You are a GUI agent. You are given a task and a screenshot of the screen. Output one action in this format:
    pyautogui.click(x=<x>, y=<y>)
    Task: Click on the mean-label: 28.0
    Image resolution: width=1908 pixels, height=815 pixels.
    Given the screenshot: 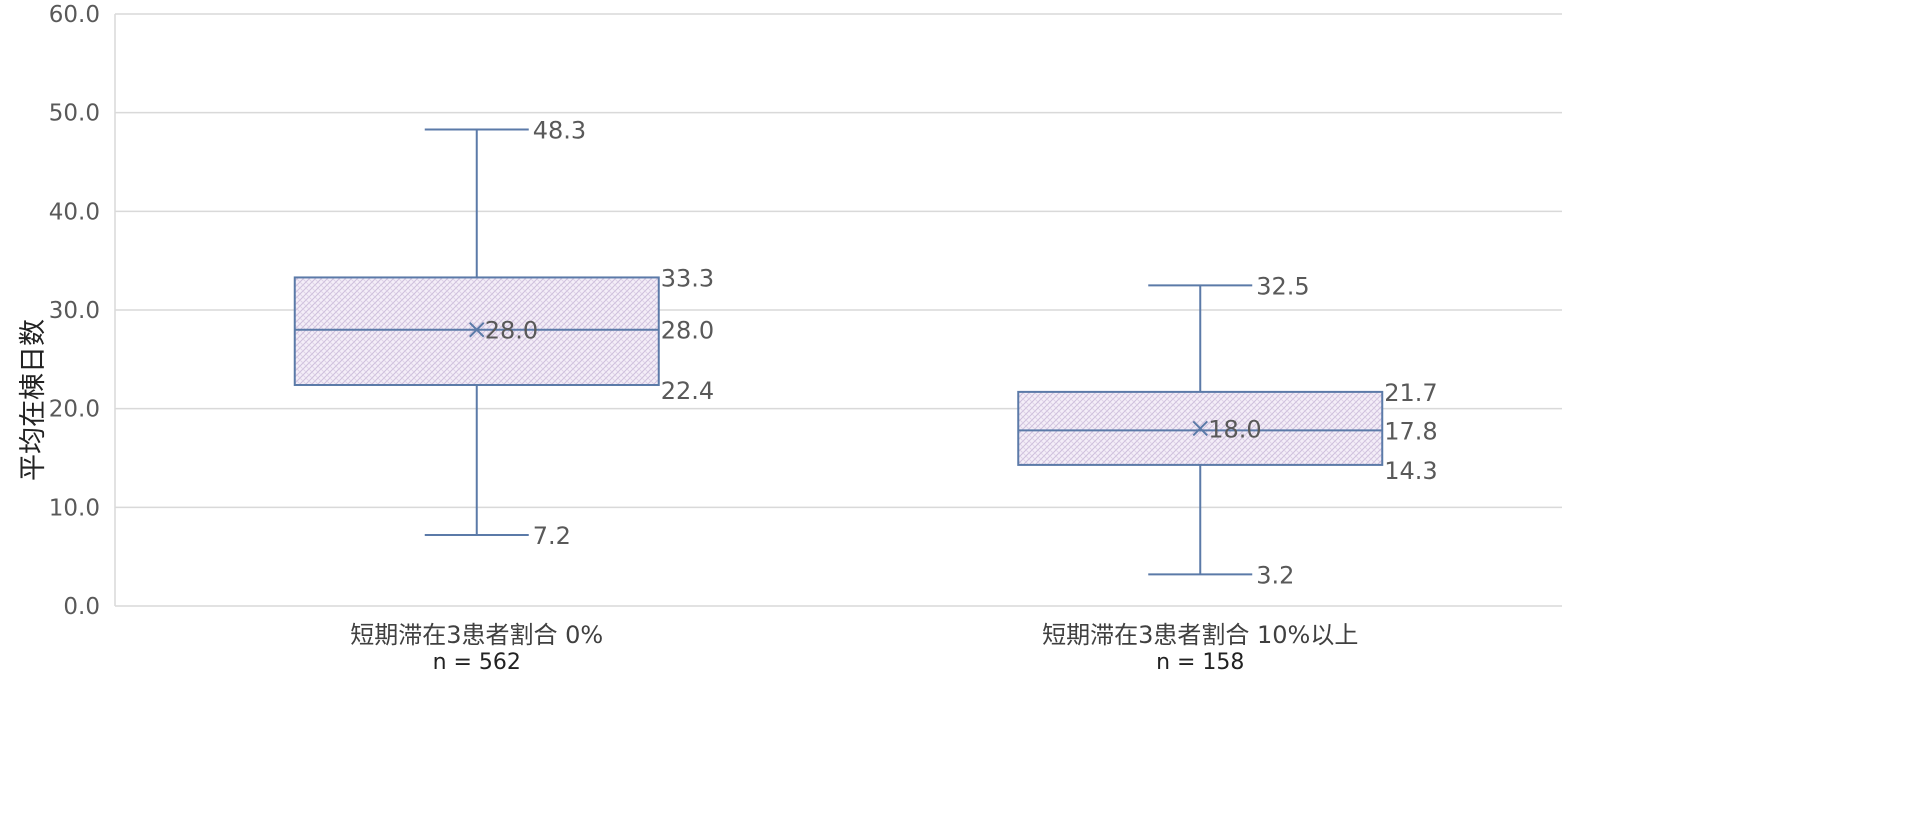 What is the action you would take?
    pyautogui.click(x=511, y=331)
    